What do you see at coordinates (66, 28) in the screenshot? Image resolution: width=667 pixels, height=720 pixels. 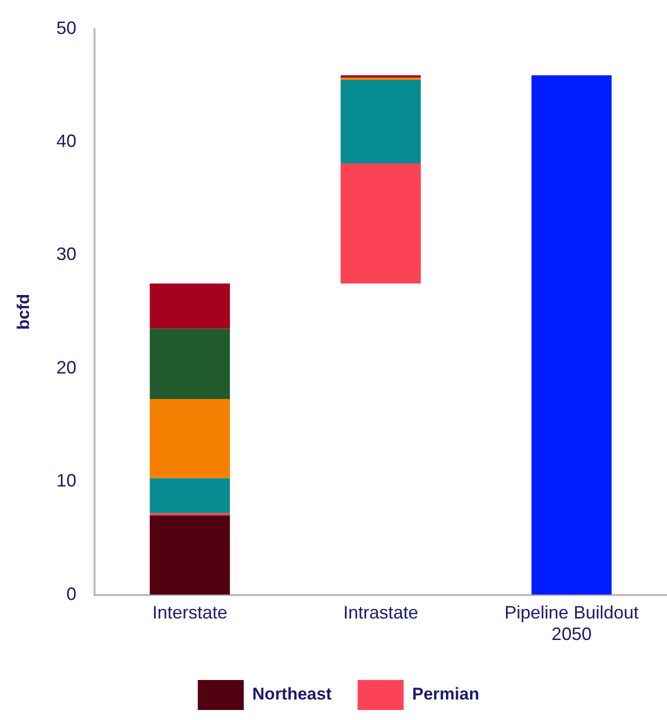 I see `y-tick-label: 50` at bounding box center [66, 28].